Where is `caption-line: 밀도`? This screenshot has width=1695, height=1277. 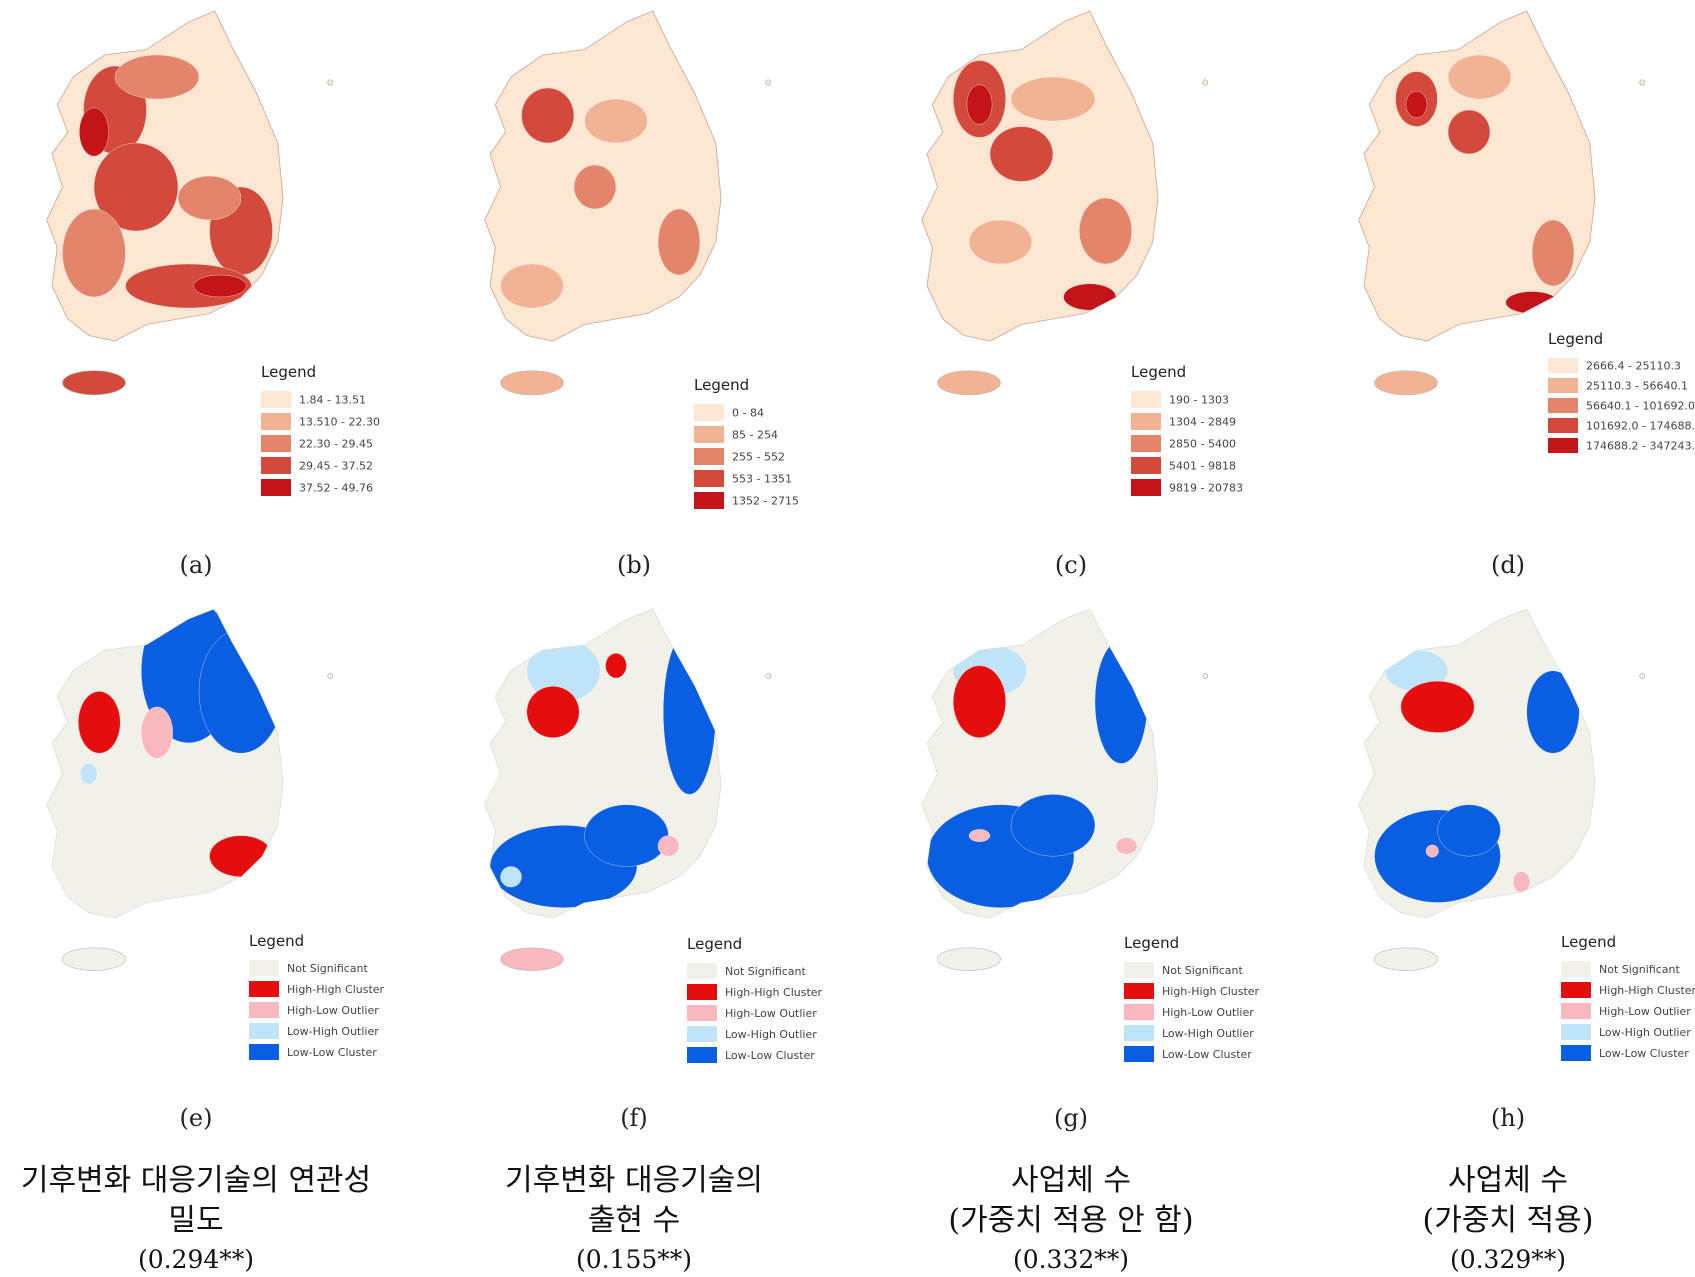 caption-line: 밀도 is located at coordinates (195, 1220).